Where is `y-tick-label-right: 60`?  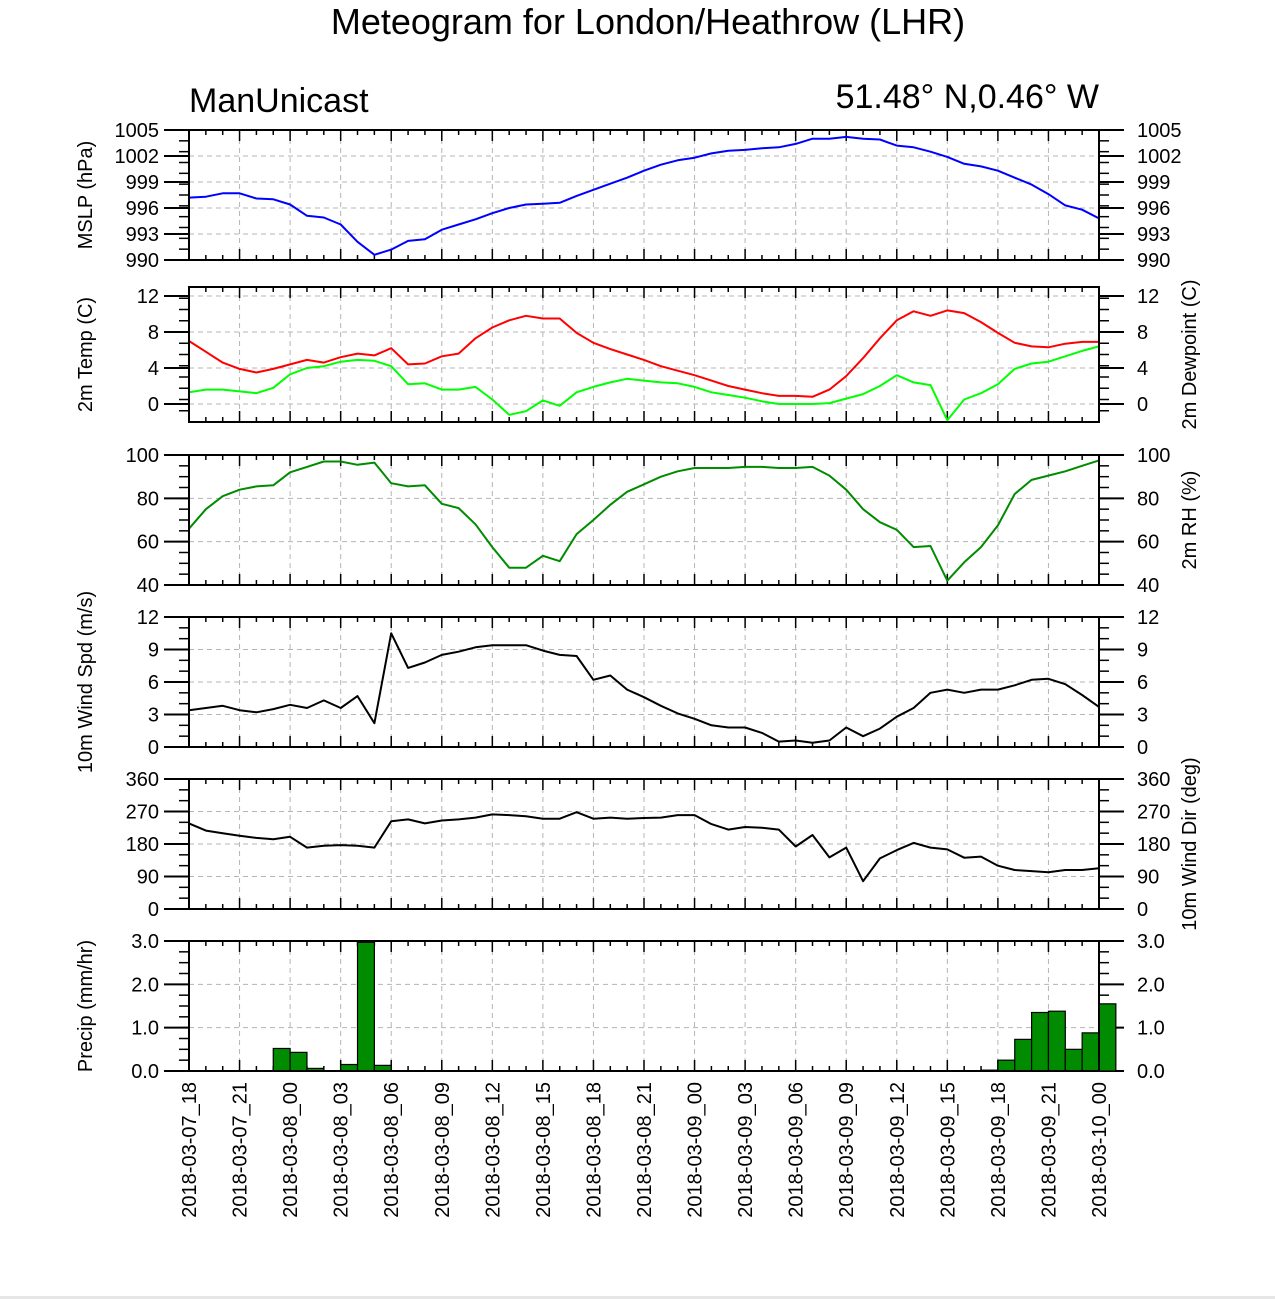 y-tick-label-right: 60 is located at coordinates (1148, 543).